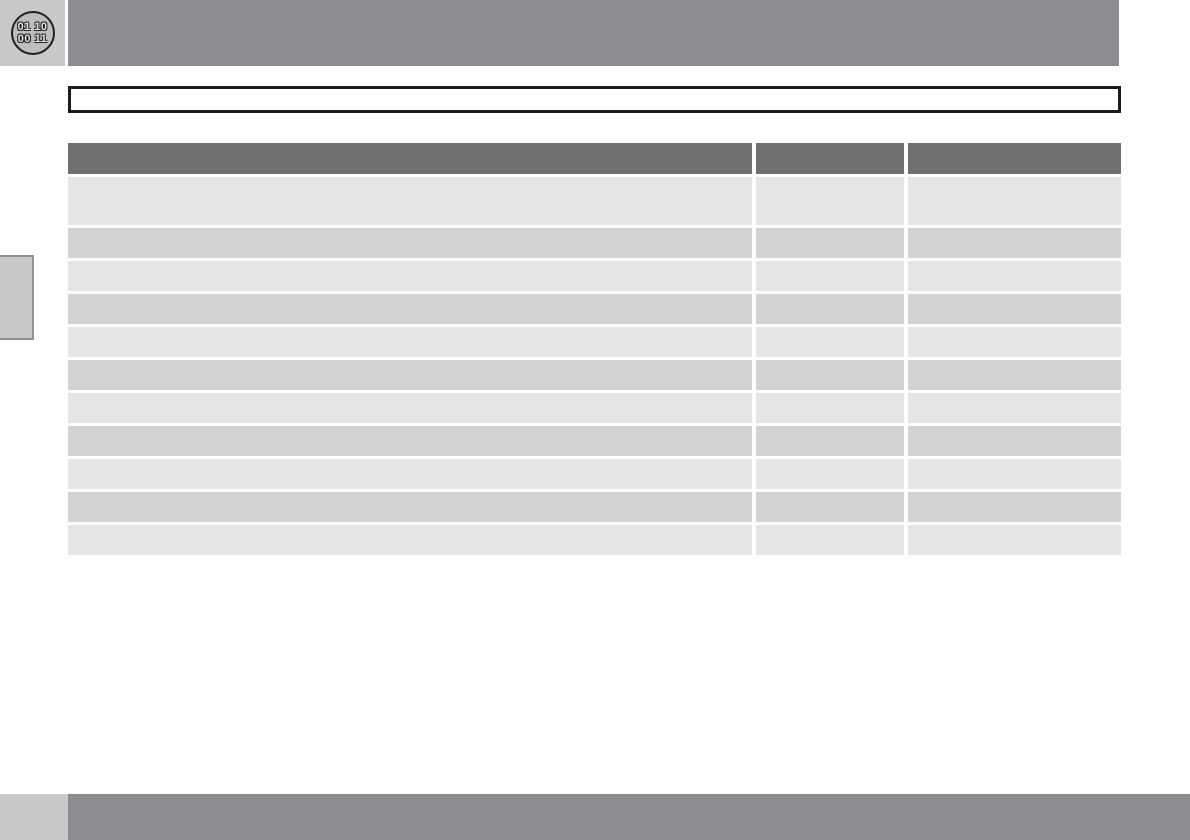 The height and width of the screenshot is (840, 1190). What do you see at coordinates (593, 33) in the screenshot?
I see `top-banner-bar` at bounding box center [593, 33].